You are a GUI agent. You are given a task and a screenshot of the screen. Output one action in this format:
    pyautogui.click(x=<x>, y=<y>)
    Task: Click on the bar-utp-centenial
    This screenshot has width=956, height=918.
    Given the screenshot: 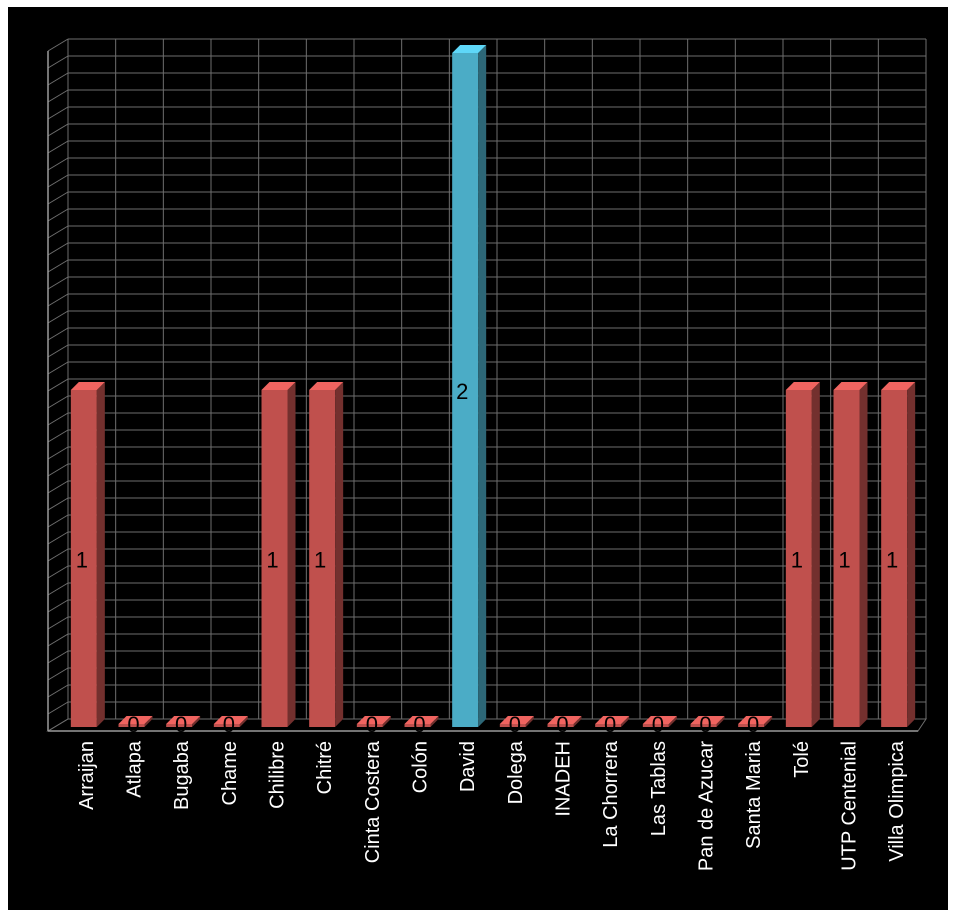 What is the action you would take?
    pyautogui.click(x=850, y=554)
    